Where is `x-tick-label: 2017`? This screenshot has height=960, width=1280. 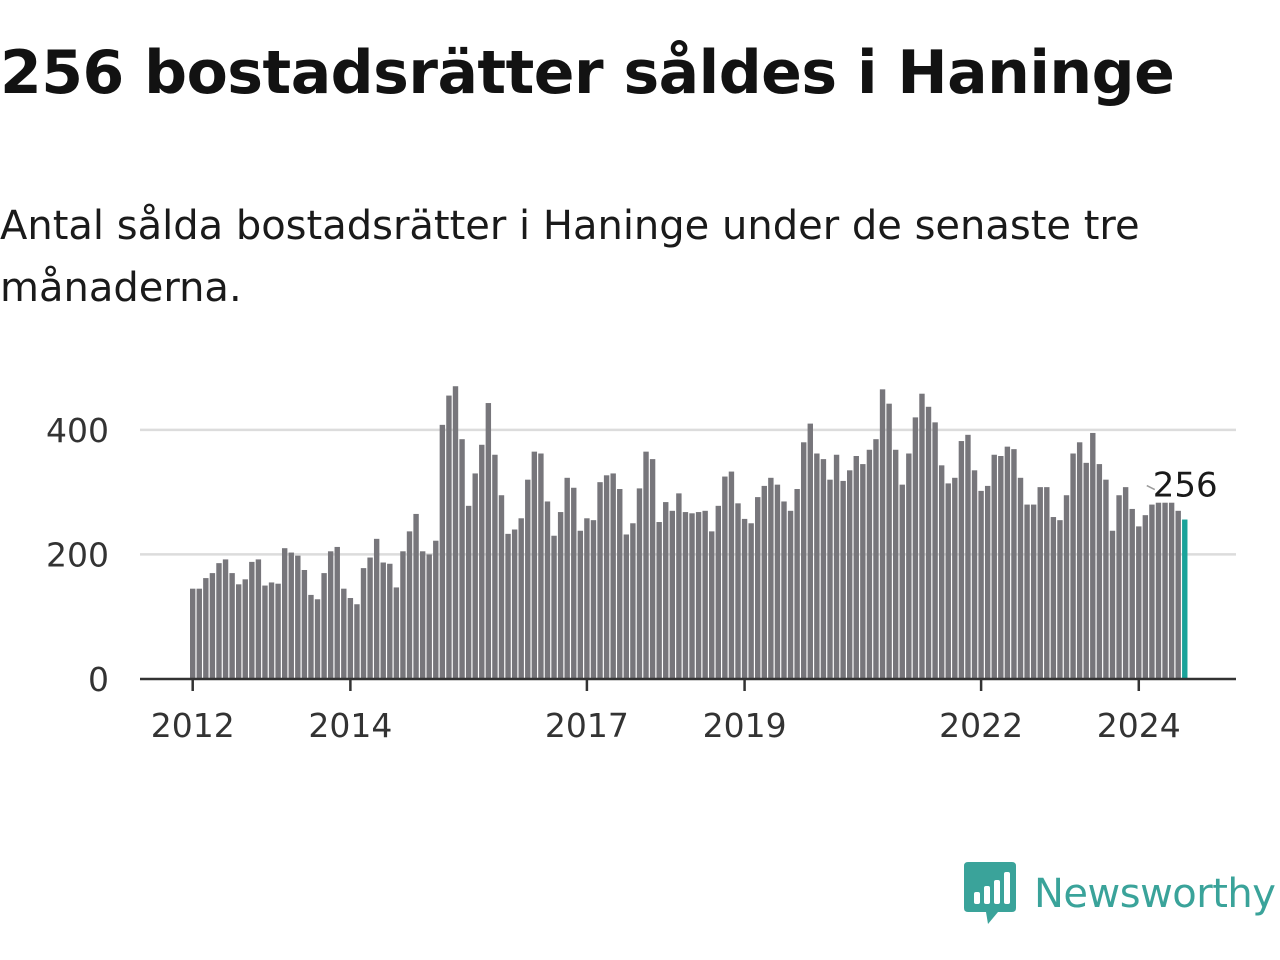 x-tick-label: 2017 is located at coordinates (587, 725).